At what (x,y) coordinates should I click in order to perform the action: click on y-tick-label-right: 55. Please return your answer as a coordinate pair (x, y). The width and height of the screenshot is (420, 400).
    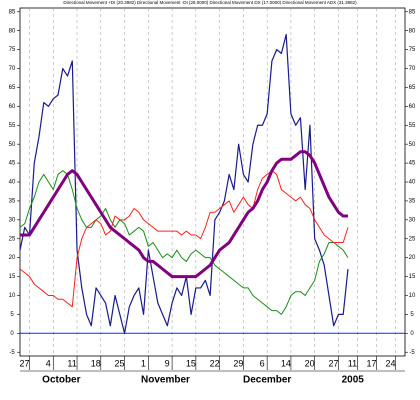
    Looking at the image, I should click on (412, 126).